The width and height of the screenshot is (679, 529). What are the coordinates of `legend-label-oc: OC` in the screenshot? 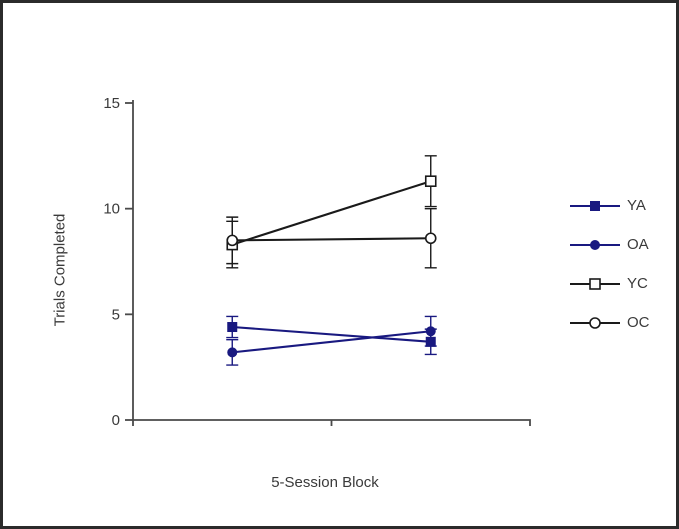 It's located at (638, 322).